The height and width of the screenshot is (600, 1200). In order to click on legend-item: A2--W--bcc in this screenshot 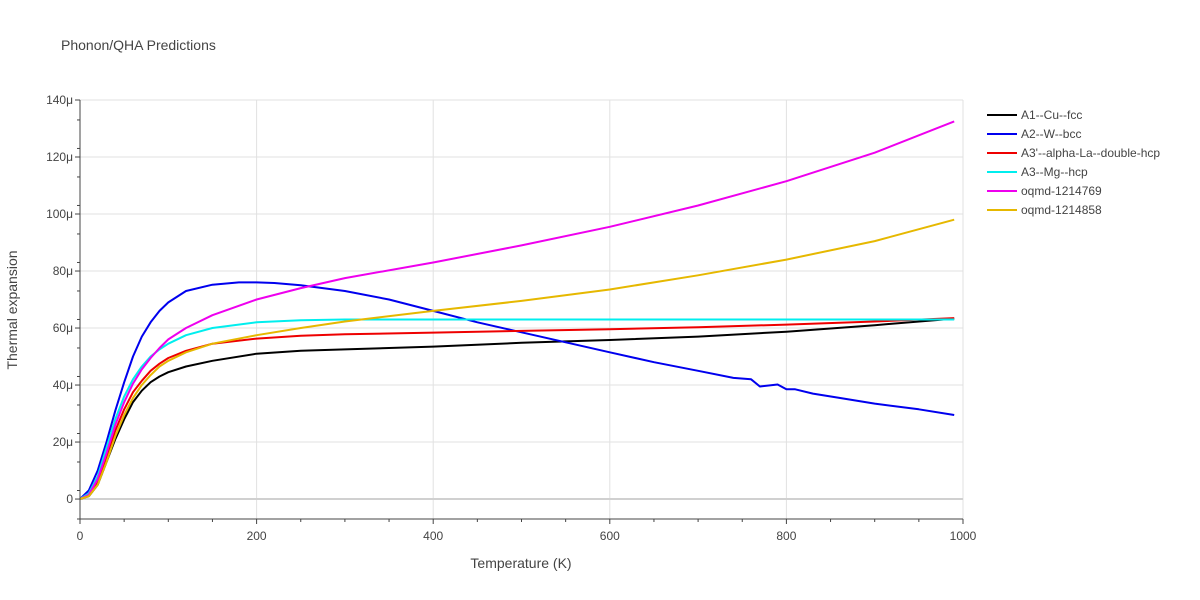, I will do `click(1034, 134)`.